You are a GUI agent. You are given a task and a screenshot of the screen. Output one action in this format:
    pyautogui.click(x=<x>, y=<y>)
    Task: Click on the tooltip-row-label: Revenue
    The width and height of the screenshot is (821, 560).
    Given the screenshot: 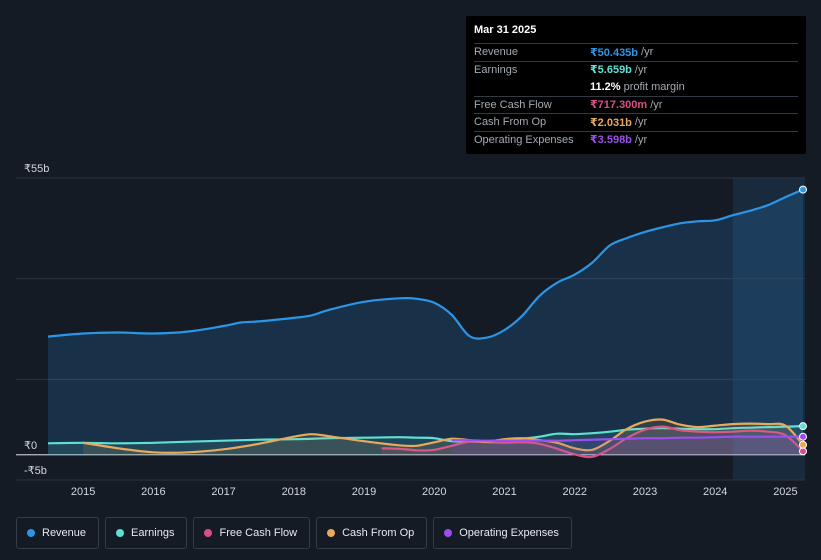 What is the action you would take?
    pyautogui.click(x=496, y=52)
    